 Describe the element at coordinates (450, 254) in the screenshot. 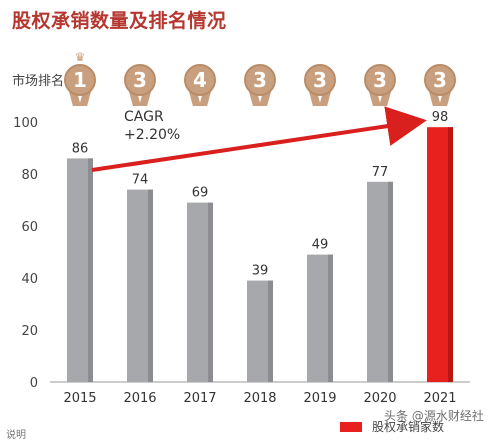

I see `bar-shade-2021` at that location.